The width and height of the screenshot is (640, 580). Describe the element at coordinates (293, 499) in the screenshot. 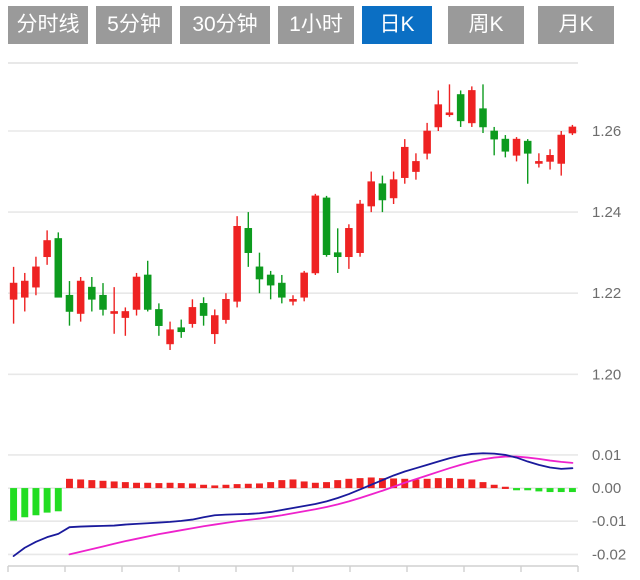

I see `macd-histogram` at that location.